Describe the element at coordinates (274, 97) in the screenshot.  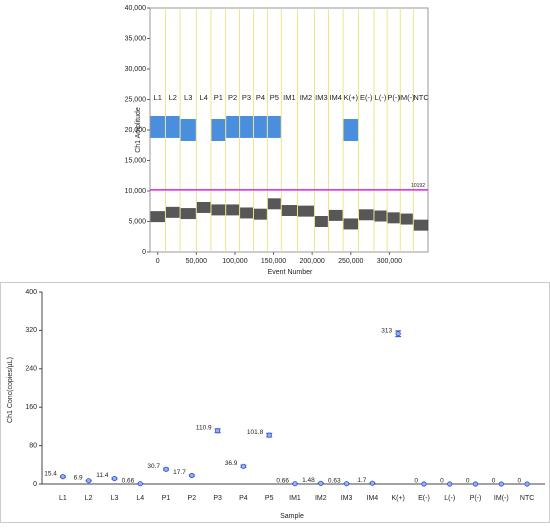
I see `well-label: P5` at that location.